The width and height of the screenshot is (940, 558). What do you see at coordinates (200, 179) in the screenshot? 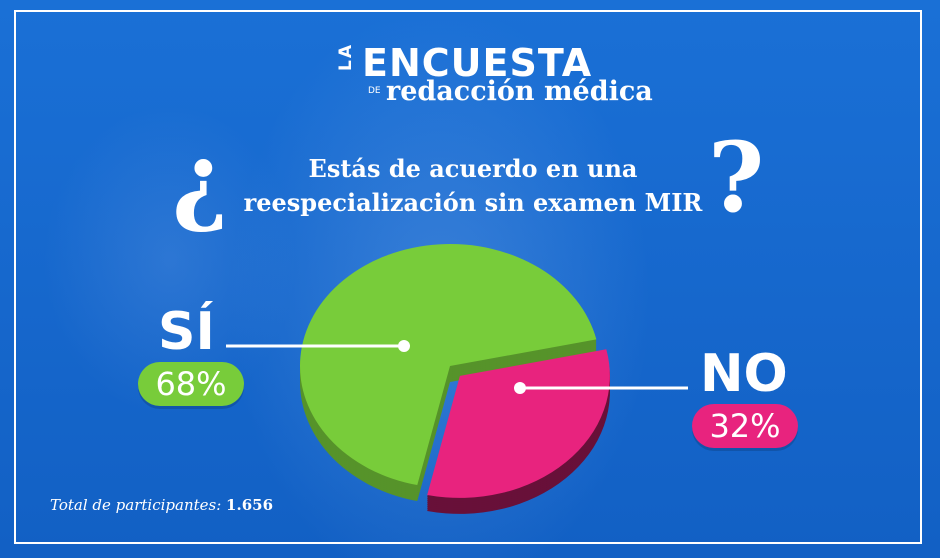
I see `open-question-mark: ¿` at bounding box center [200, 179].